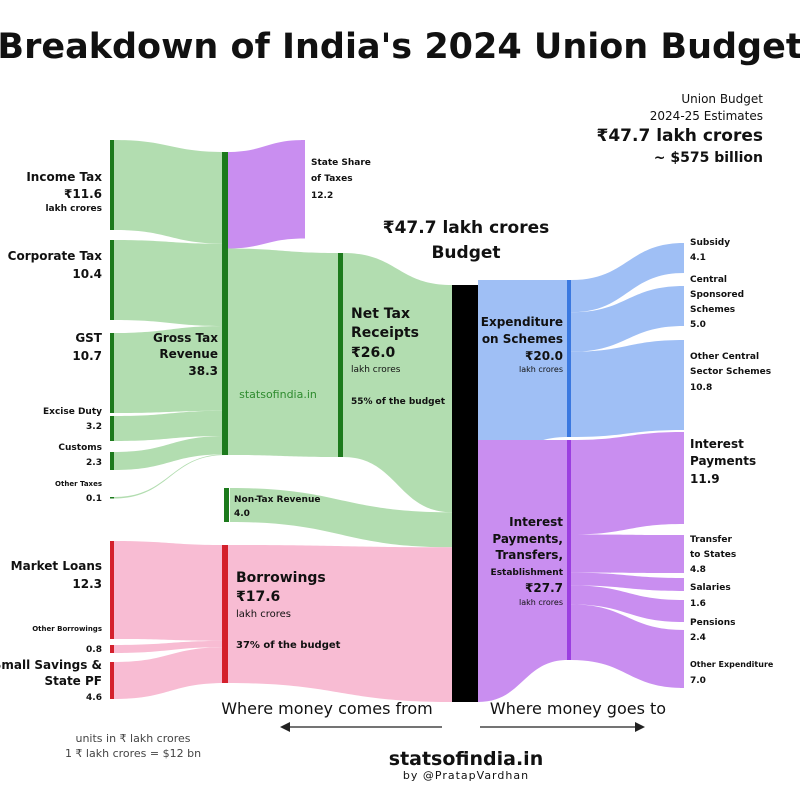 Image resolution: width=800 pixels, height=800 pixels. Describe the element at coordinates (265, 194) in the screenshot. I see `link-state-share` at that location.